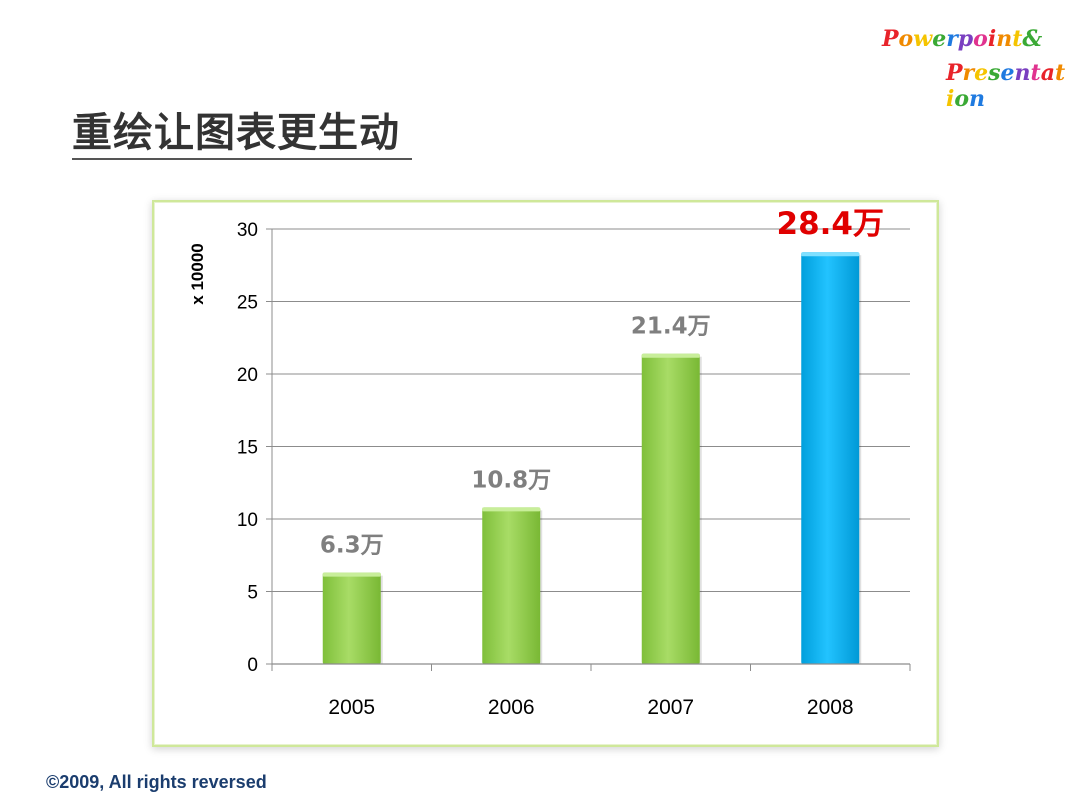 The width and height of the screenshot is (1080, 810). Describe the element at coordinates (236, 133) in the screenshot. I see `page-title: 重绘让图表更生动` at that location.